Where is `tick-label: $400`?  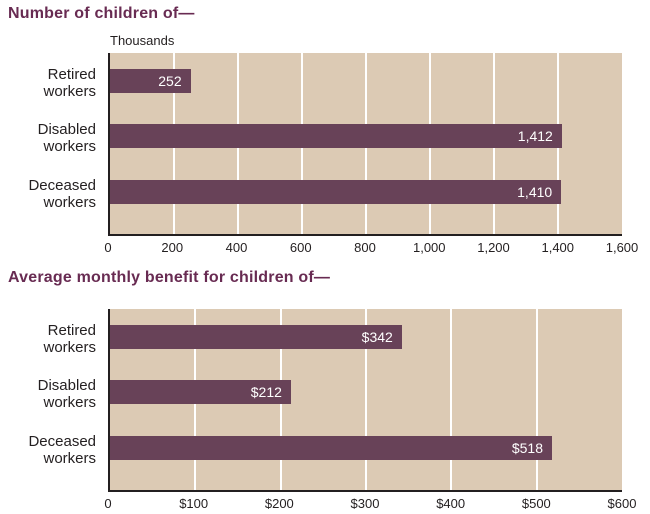
tick-label: $400 is located at coordinates (451, 503).